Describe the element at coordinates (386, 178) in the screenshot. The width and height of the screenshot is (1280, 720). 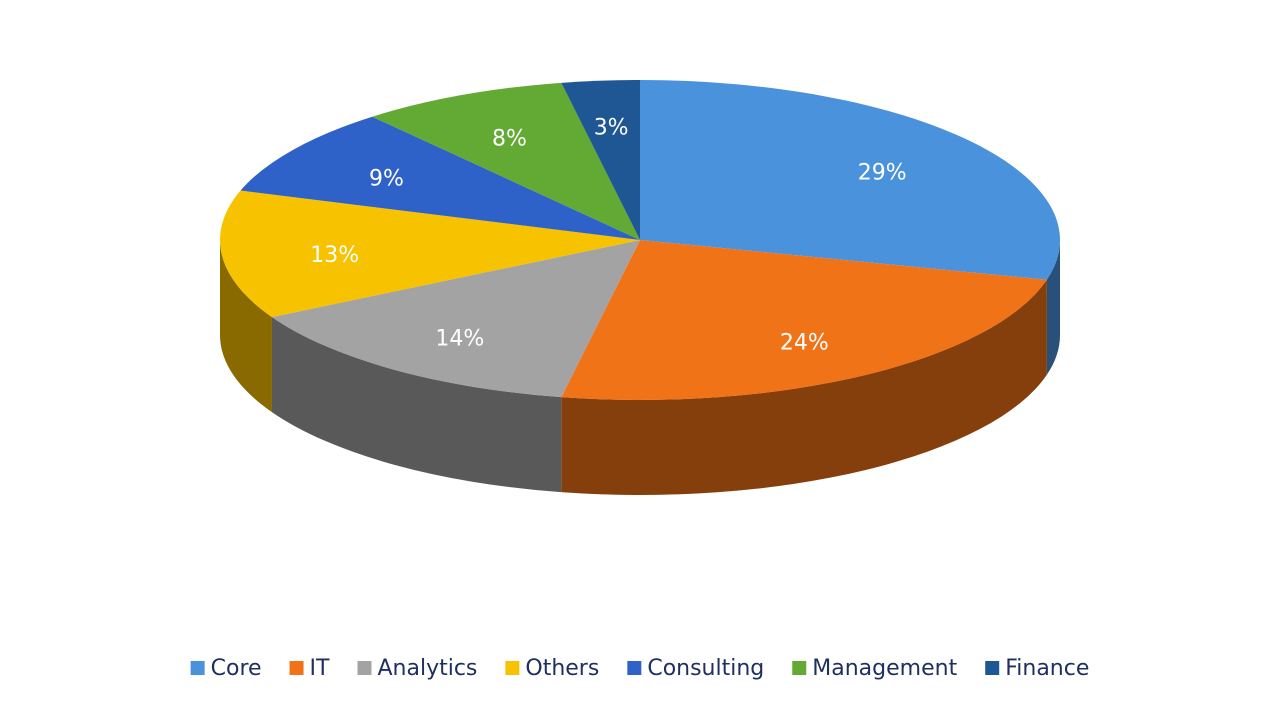
I see `data-label: 9%` at that location.